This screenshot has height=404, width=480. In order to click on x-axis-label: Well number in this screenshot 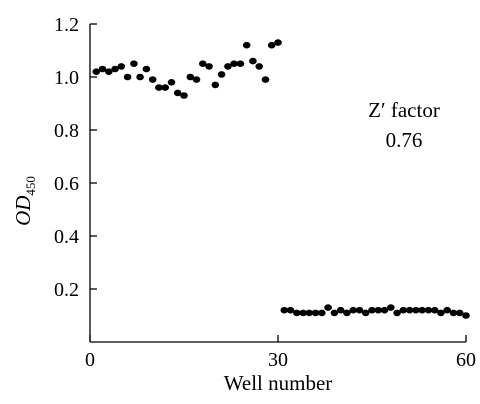, I will do `click(278, 383)`.